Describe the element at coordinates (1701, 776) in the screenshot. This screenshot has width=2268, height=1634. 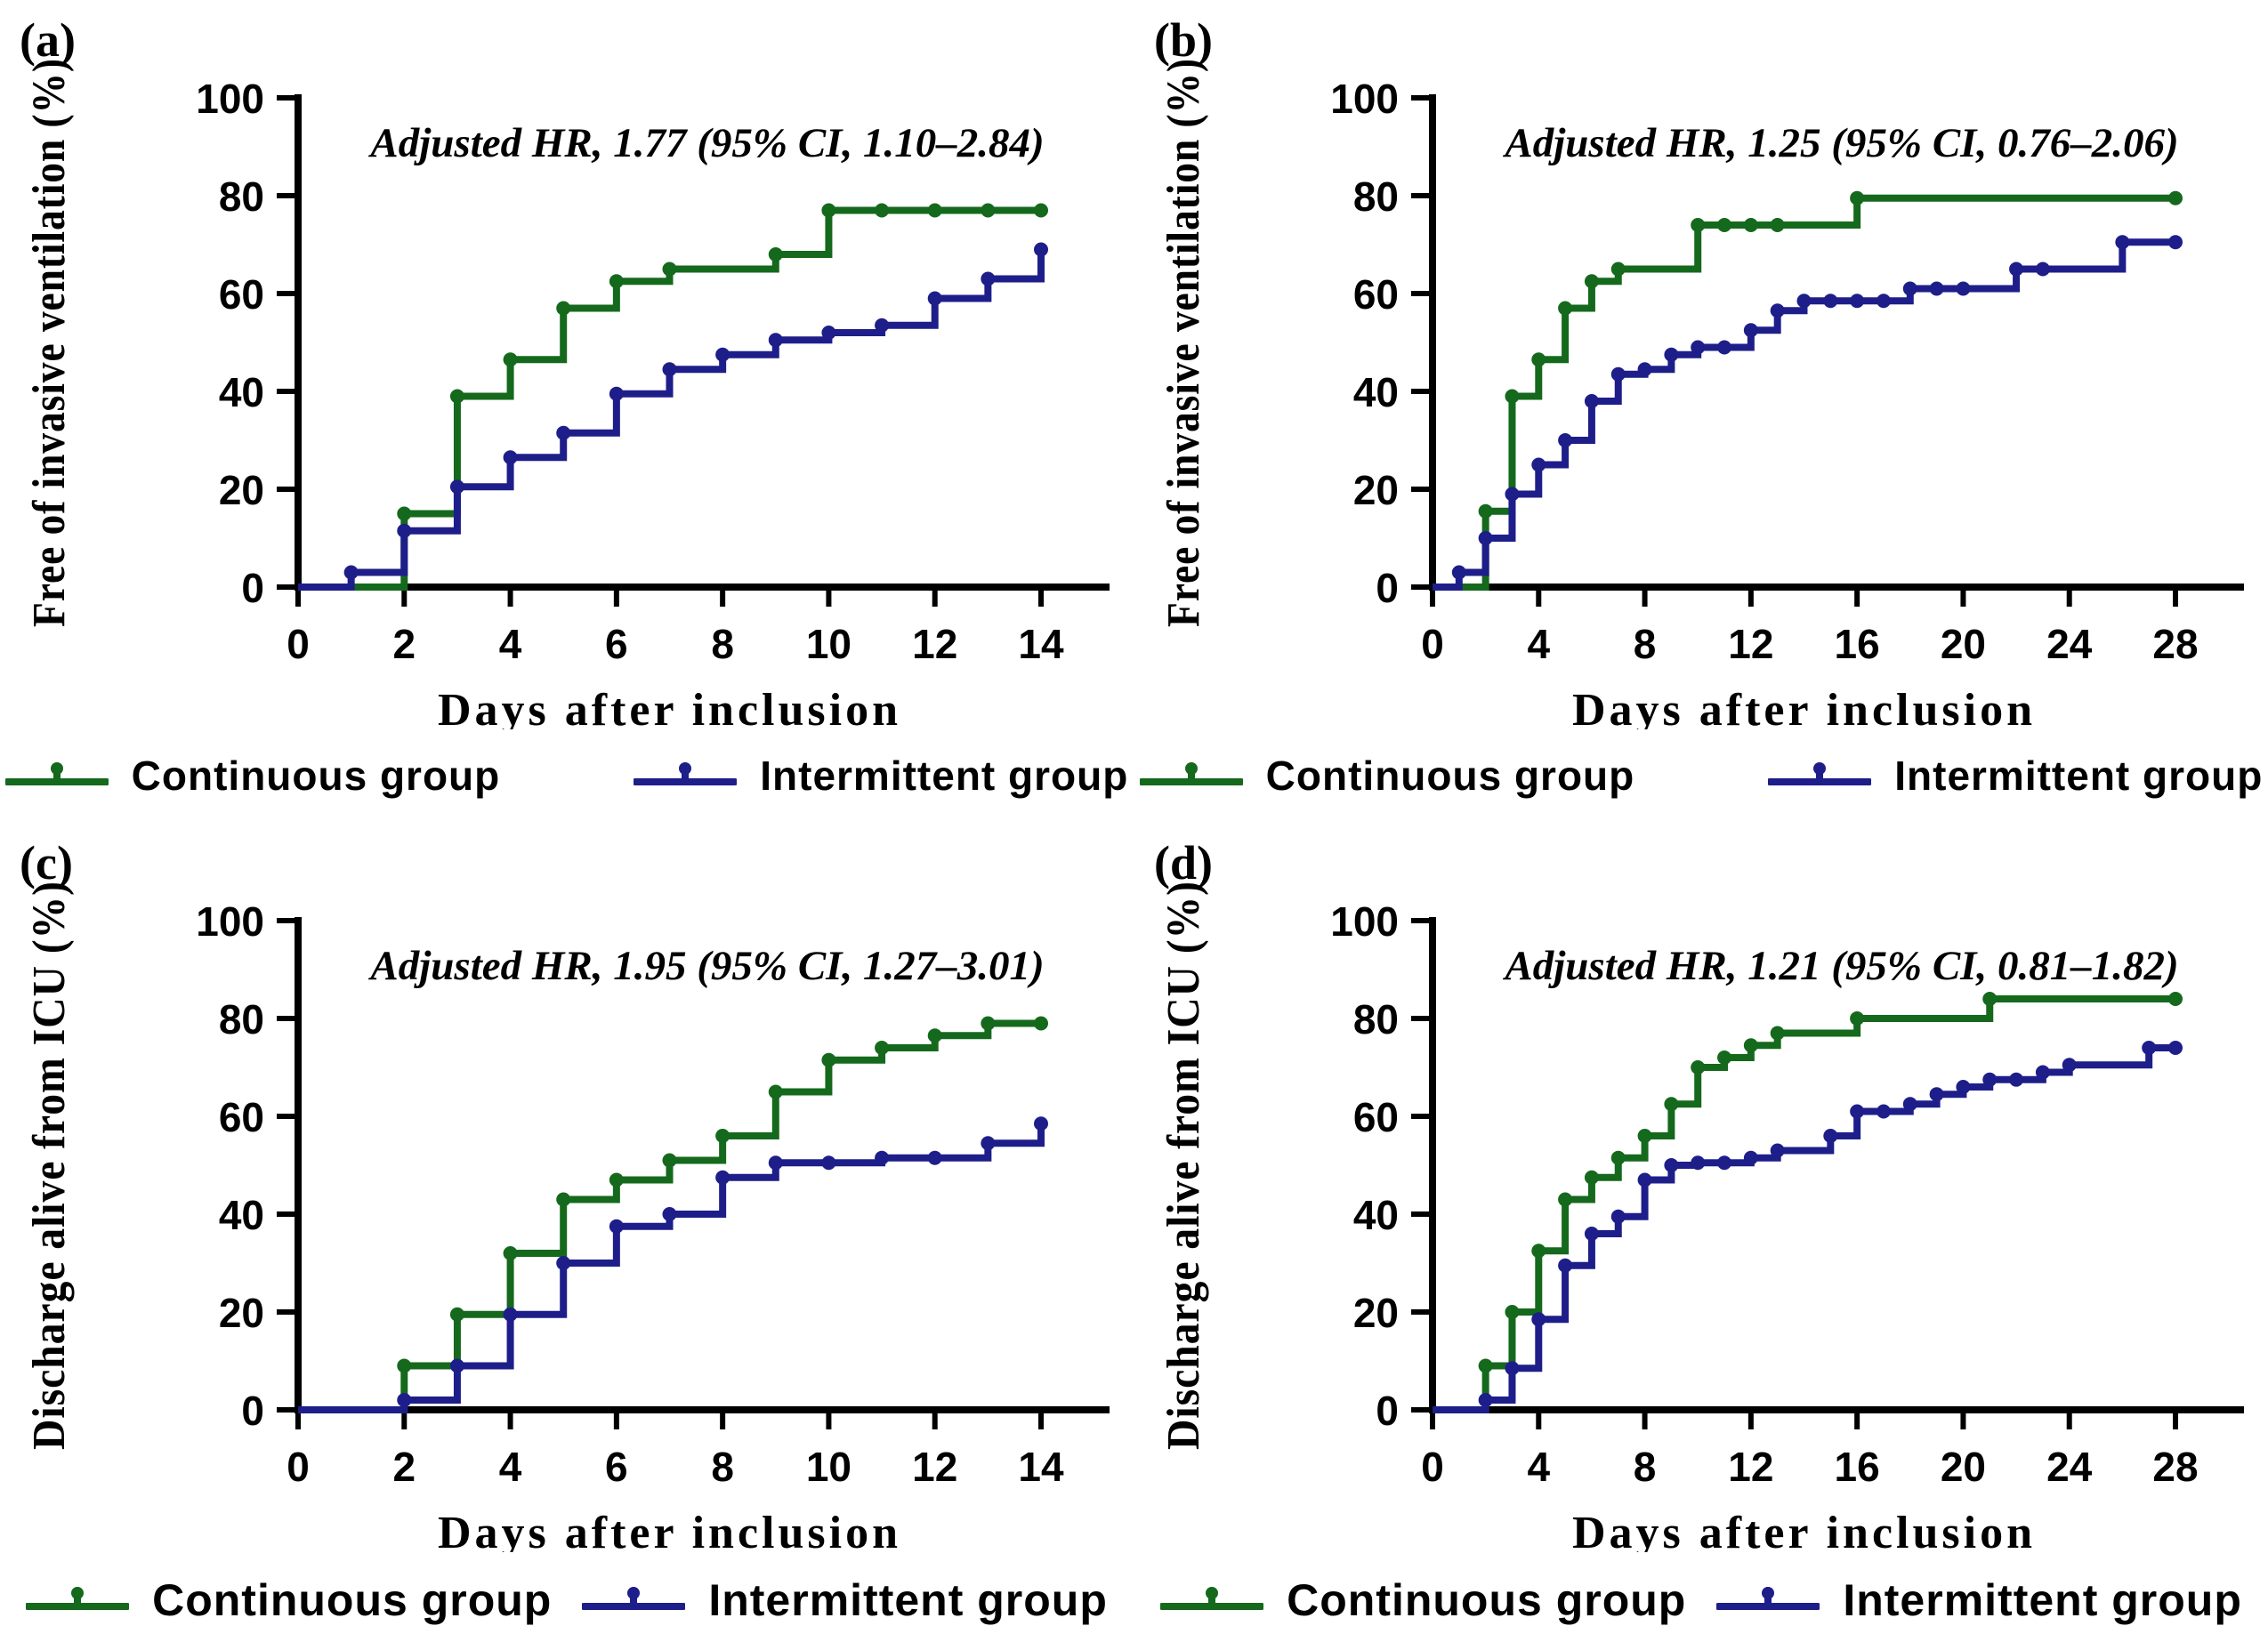
I see `panel-b-legend: Continuous group Intermittent group` at that location.